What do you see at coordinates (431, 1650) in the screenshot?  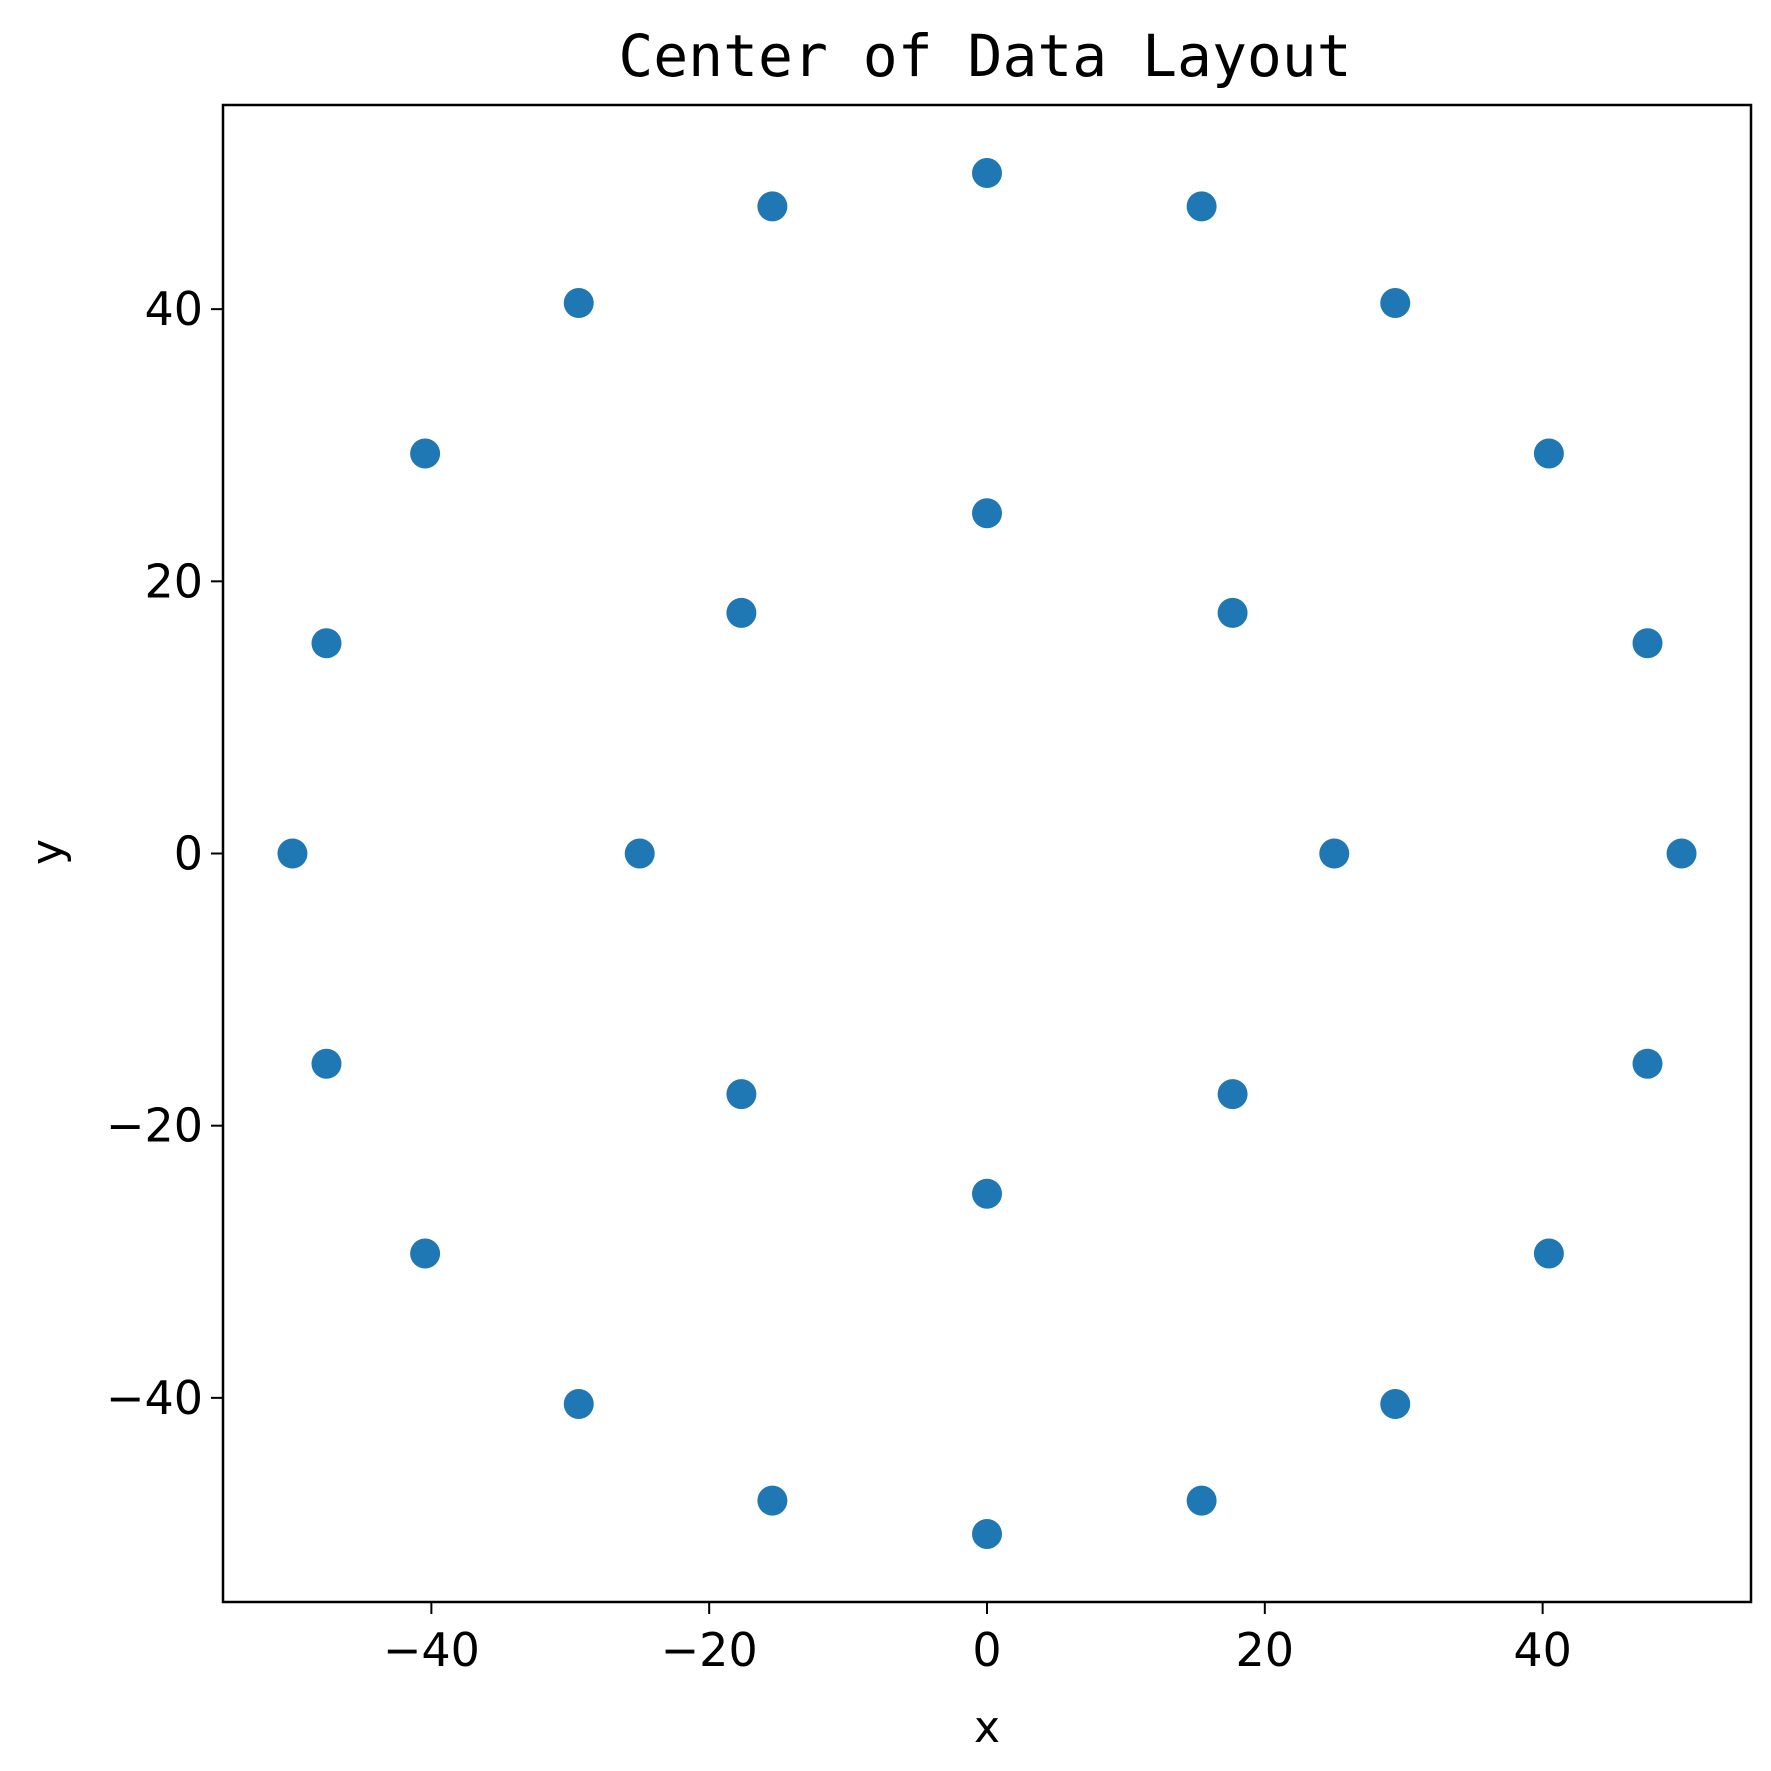 I see `x-tick-label: −40` at bounding box center [431, 1650].